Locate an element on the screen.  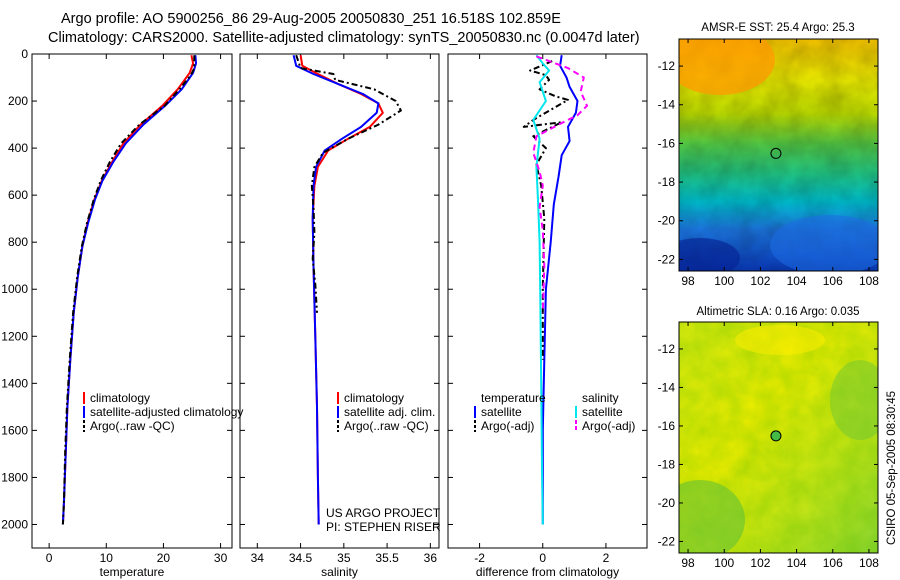
y-tick-label: 1800 is located at coordinates (14, 477).